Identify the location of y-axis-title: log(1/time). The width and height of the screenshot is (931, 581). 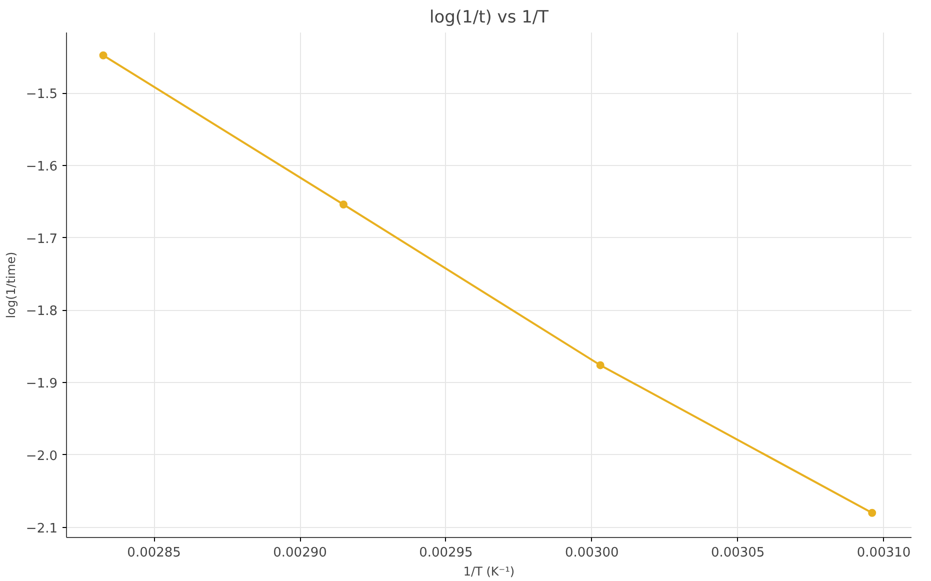
(11, 285).